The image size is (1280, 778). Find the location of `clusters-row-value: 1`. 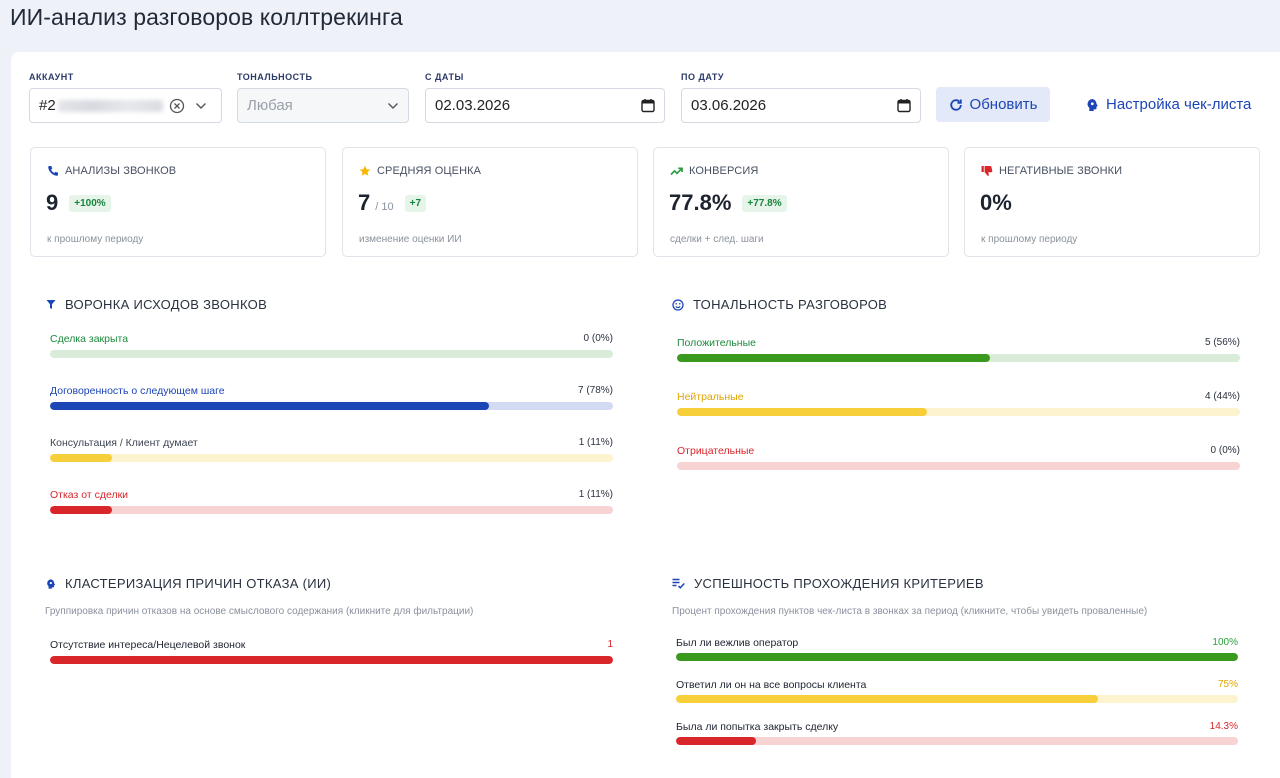

clusters-row-value: 1 is located at coordinates (610, 644).